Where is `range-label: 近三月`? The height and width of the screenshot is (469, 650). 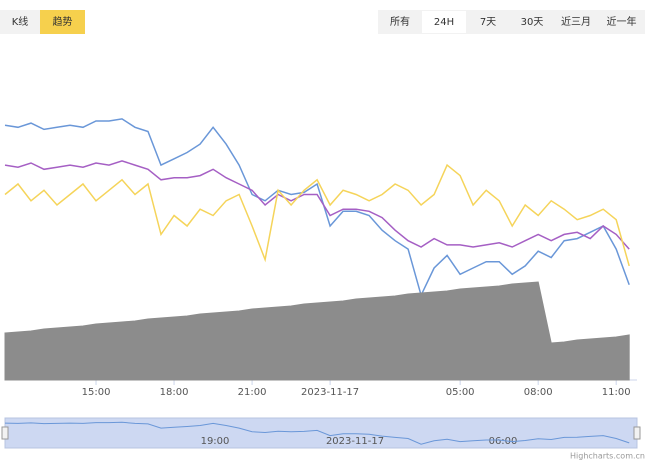 range-label: 近三月 is located at coordinates (576, 21).